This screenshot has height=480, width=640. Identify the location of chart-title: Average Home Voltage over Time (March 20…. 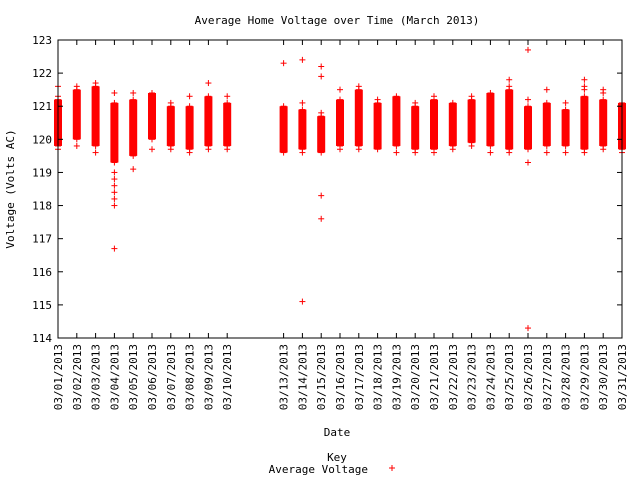
(337, 20).